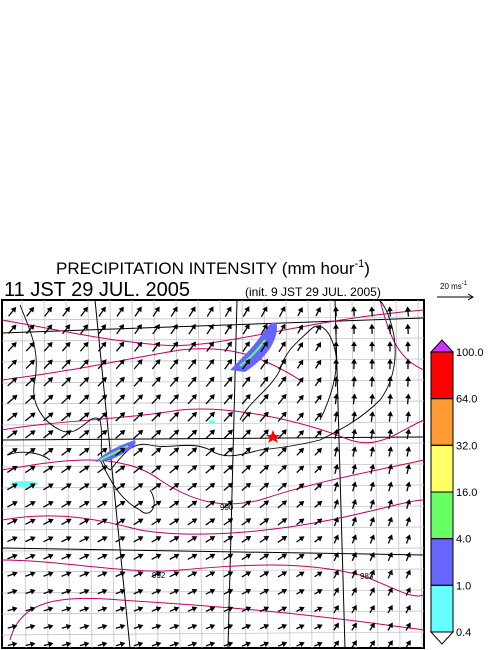  What do you see at coordinates (463, 633) in the screenshot?
I see `colorbar-label: 0.4` at bounding box center [463, 633].